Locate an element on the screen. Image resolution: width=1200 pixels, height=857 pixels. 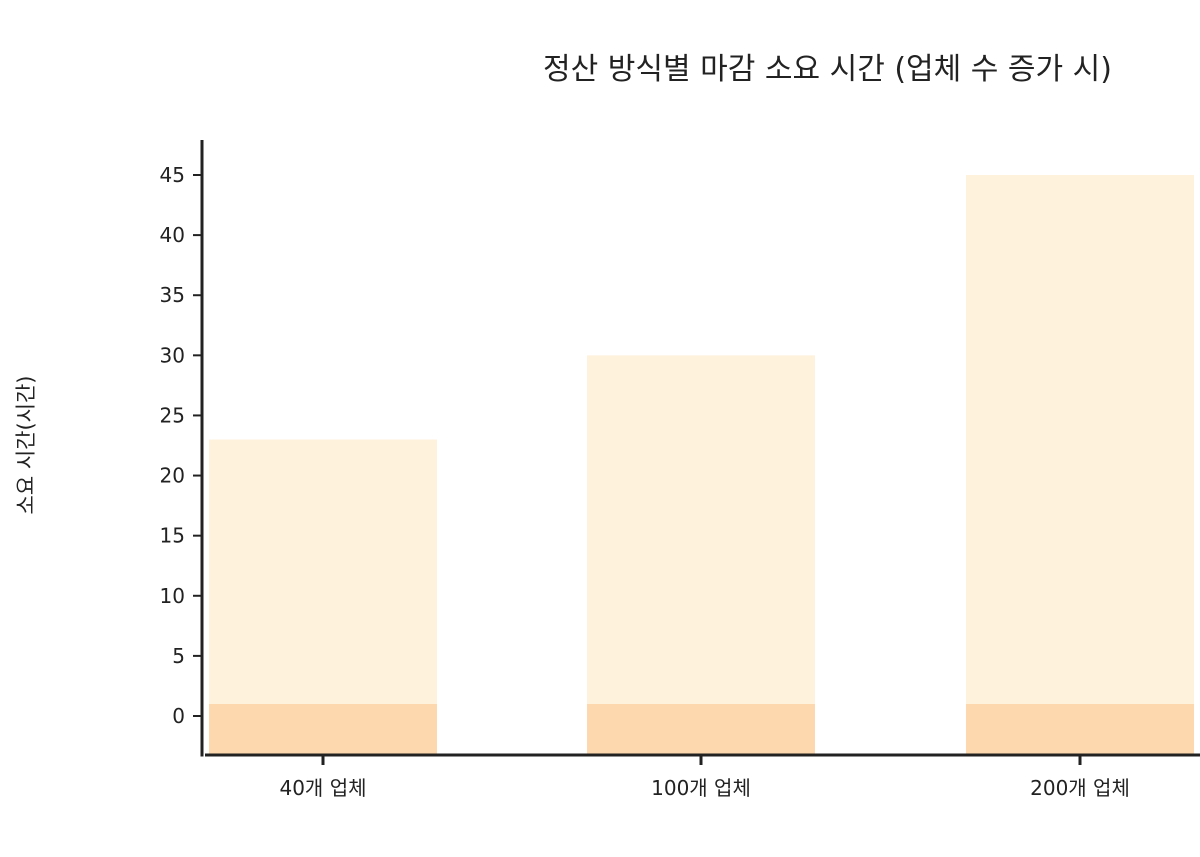
y-tick-label: 10 is located at coordinates (172, 596).